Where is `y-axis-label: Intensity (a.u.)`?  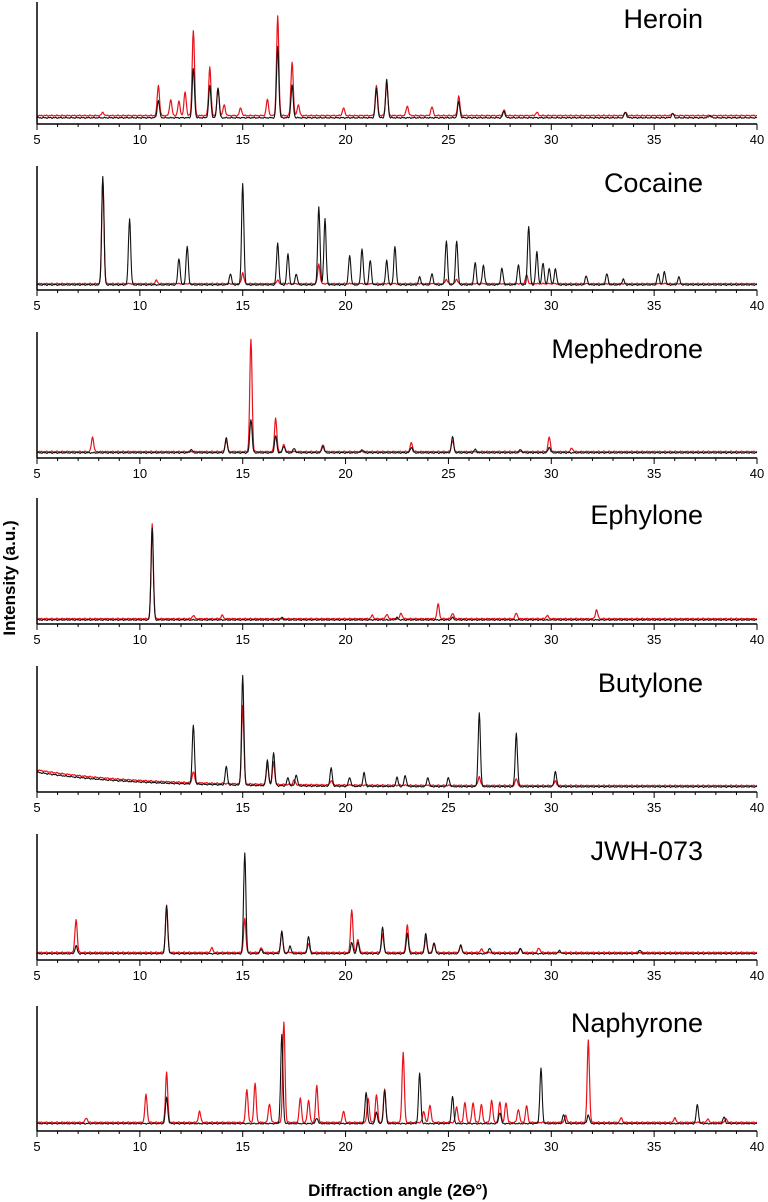 y-axis-label: Intensity (a.u.) is located at coordinates (9, 577).